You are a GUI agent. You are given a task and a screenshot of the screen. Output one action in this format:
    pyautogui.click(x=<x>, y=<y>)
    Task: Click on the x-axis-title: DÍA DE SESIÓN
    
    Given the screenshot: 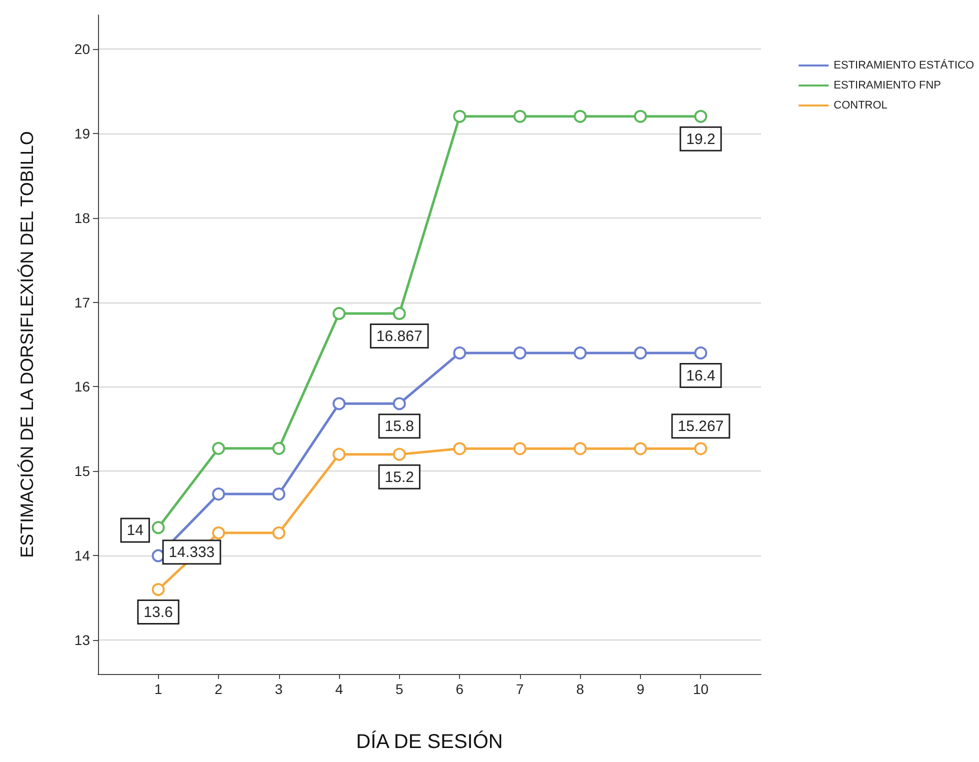 What is the action you would take?
    pyautogui.click(x=429, y=741)
    